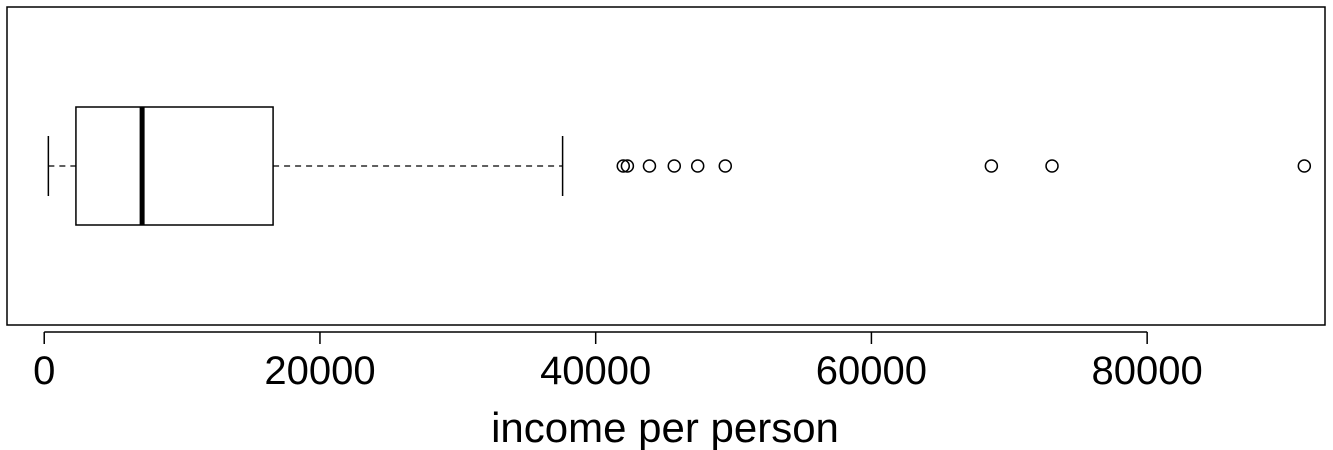 This screenshot has height=450, width=1333. I want to click on x-axis-title: income per person, so click(665, 427).